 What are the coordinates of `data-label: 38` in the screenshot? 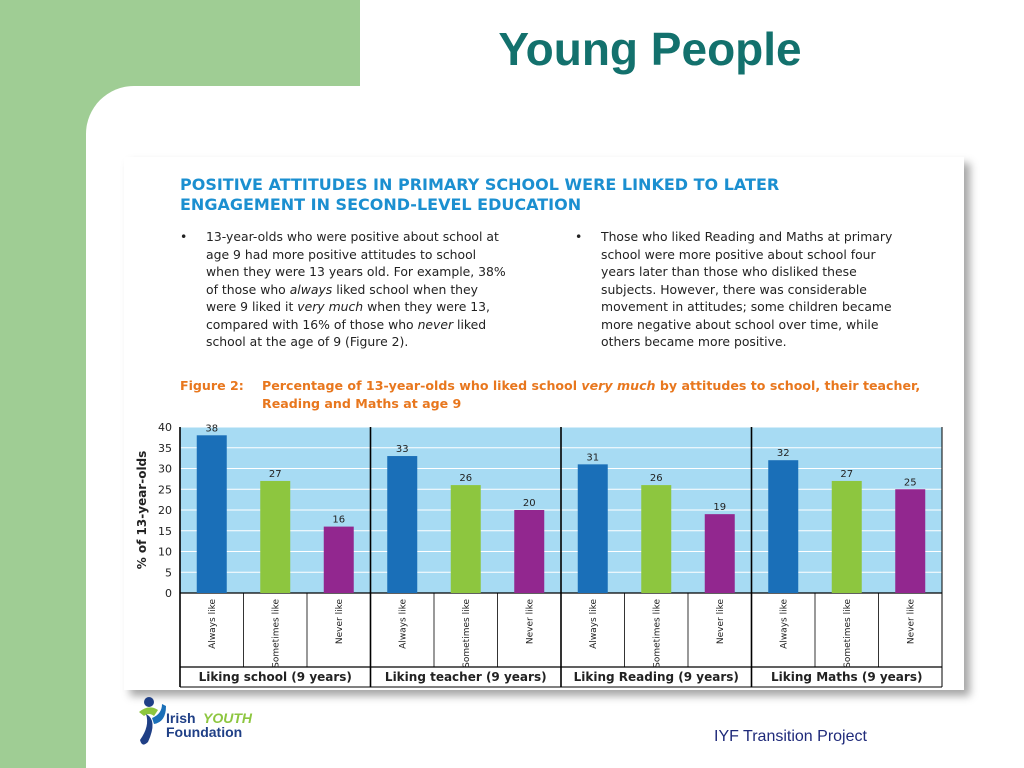 It's located at (211, 428).